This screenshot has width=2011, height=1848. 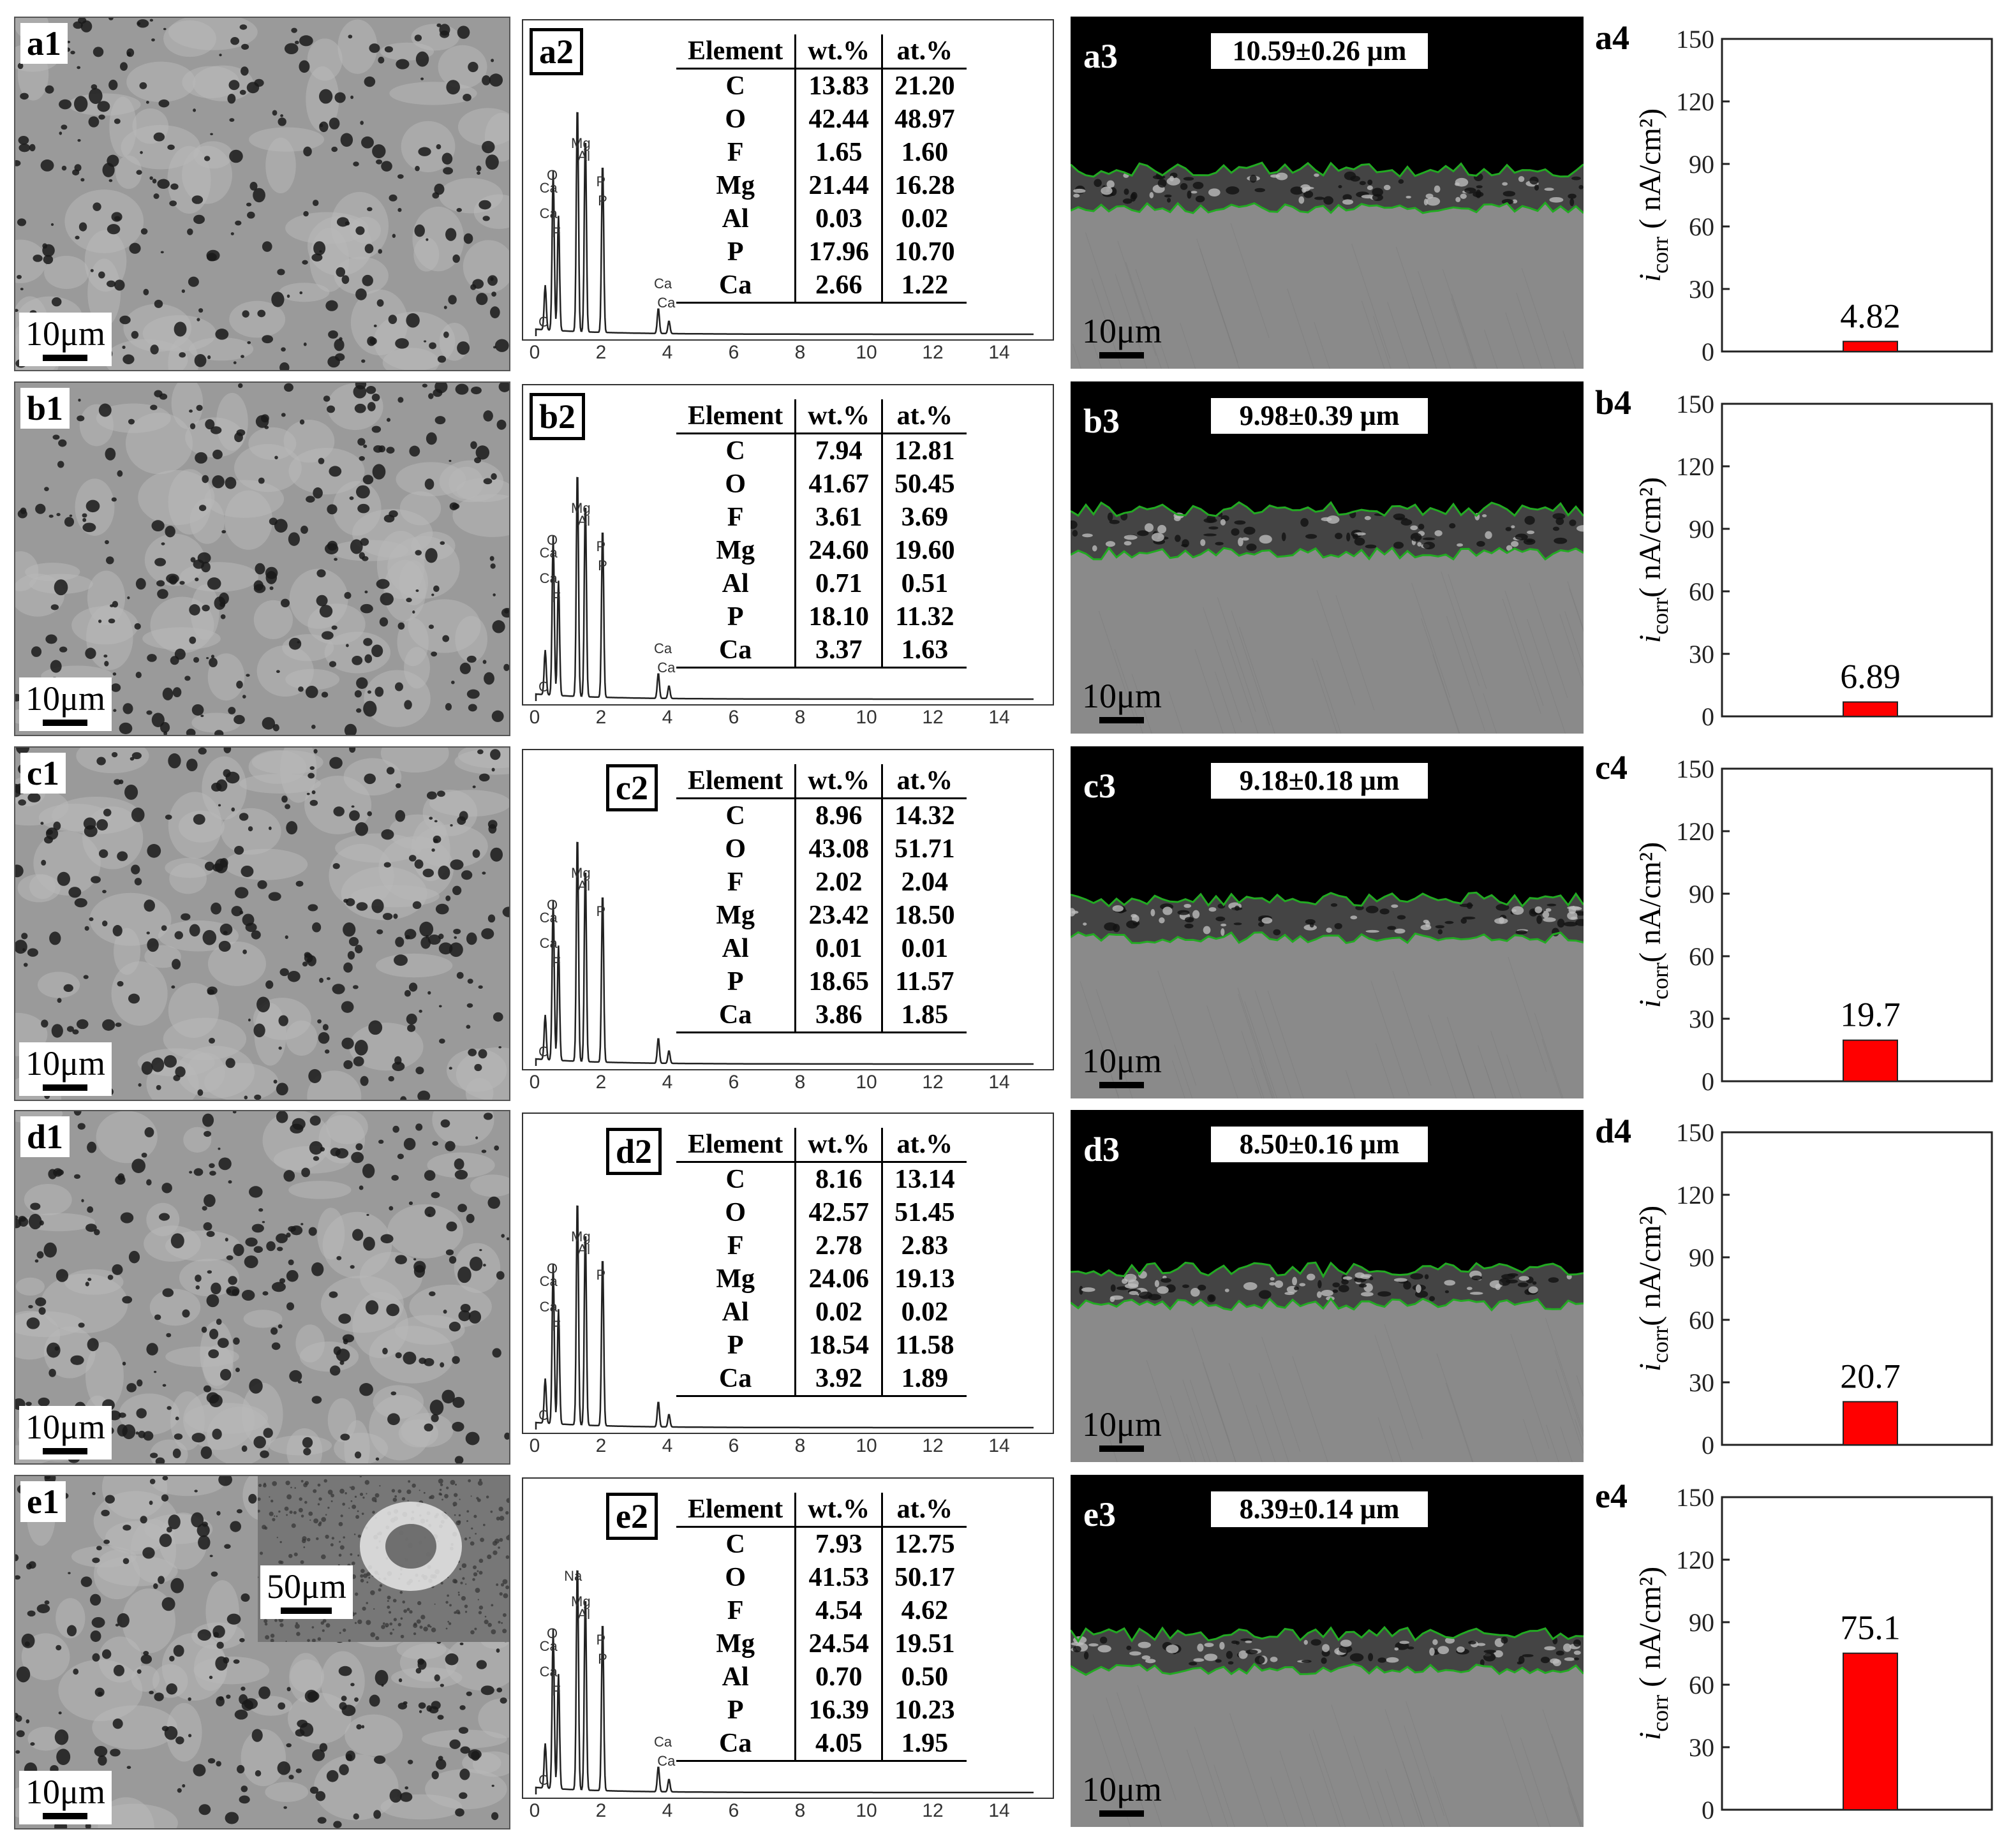 What do you see at coordinates (735, 1212) in the screenshot?
I see `table-cell: O` at bounding box center [735, 1212].